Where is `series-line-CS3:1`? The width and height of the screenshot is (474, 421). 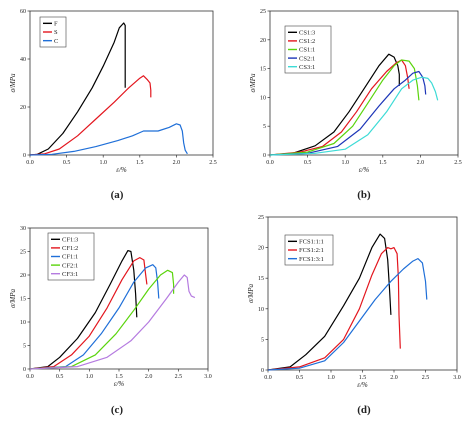
series-line-CS3:1 is located at coordinates (354, 116).